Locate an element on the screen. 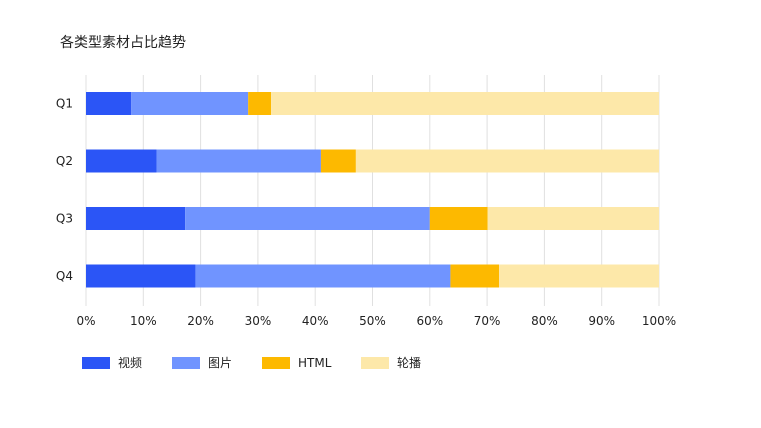 The height and width of the screenshot is (428, 761). category-label: Q1 is located at coordinates (64, 104).